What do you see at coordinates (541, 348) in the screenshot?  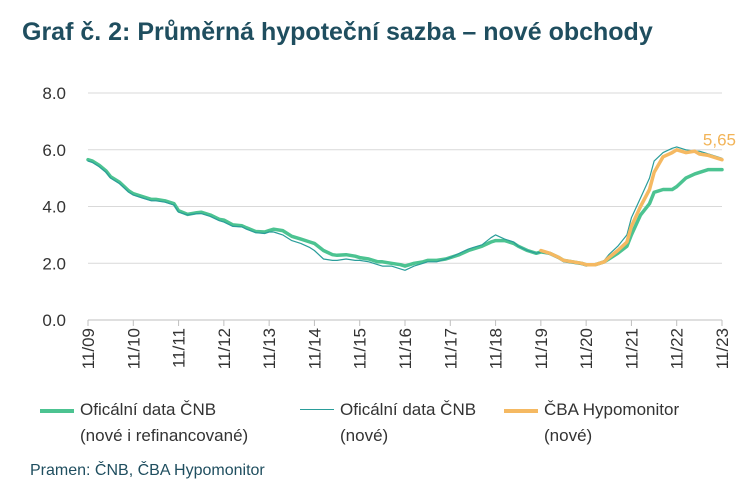 I see `x-tick-label: 11/19` at bounding box center [541, 348].